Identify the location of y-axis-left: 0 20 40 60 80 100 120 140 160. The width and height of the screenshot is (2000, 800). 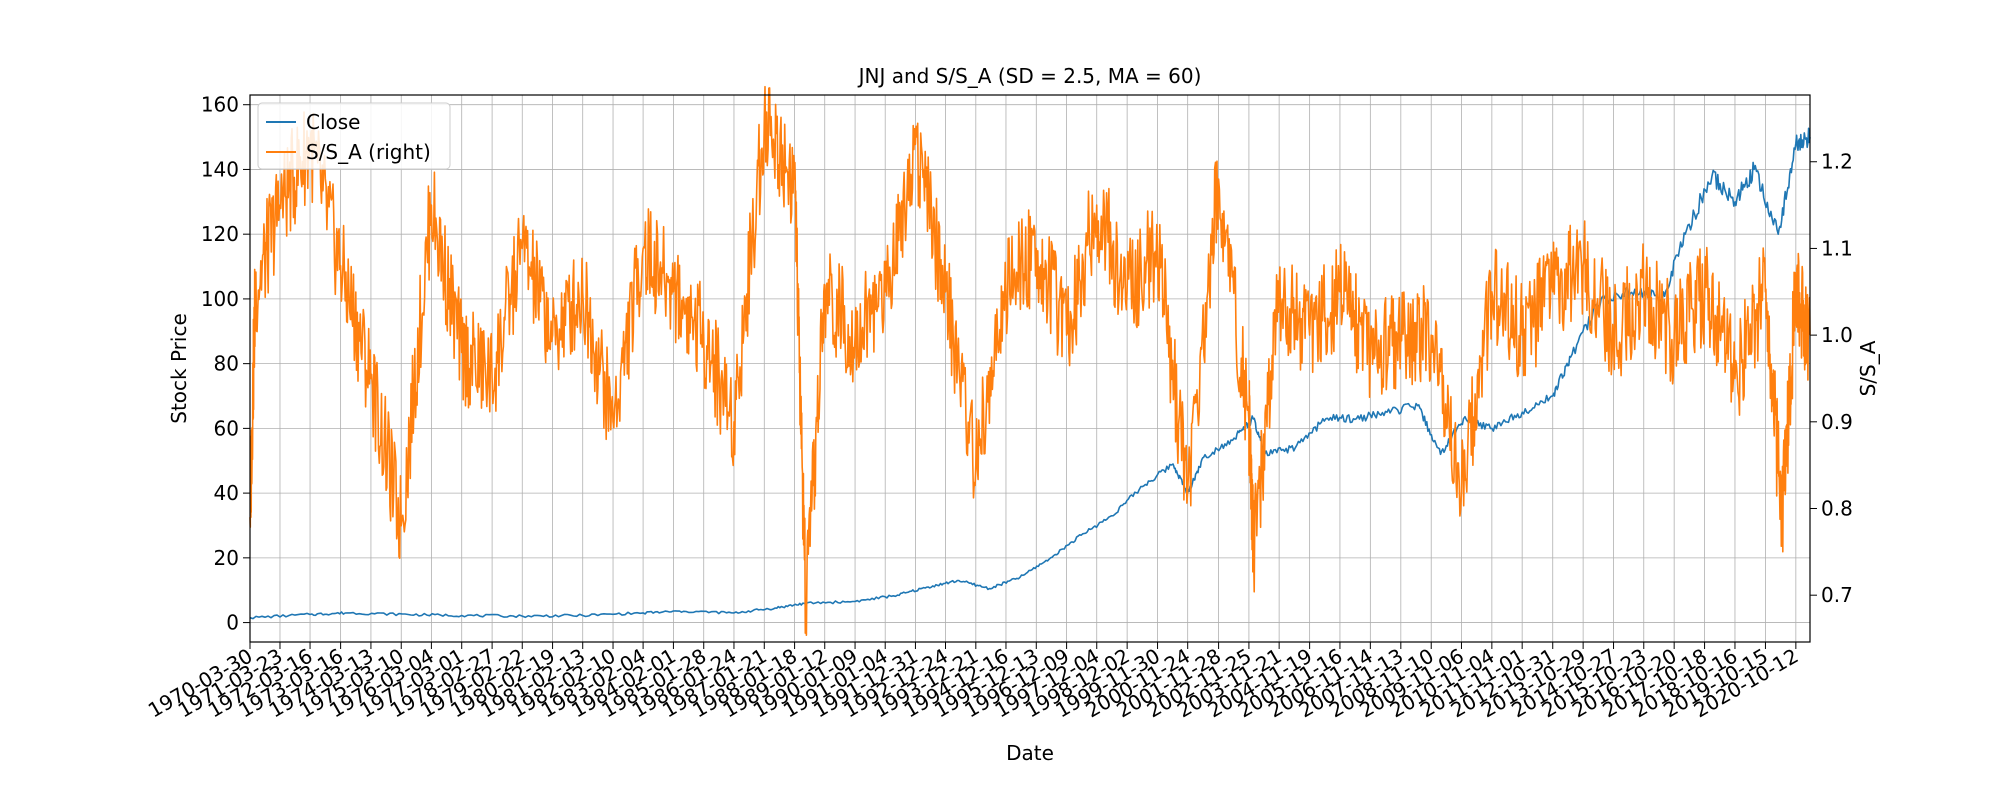
(225, 364).